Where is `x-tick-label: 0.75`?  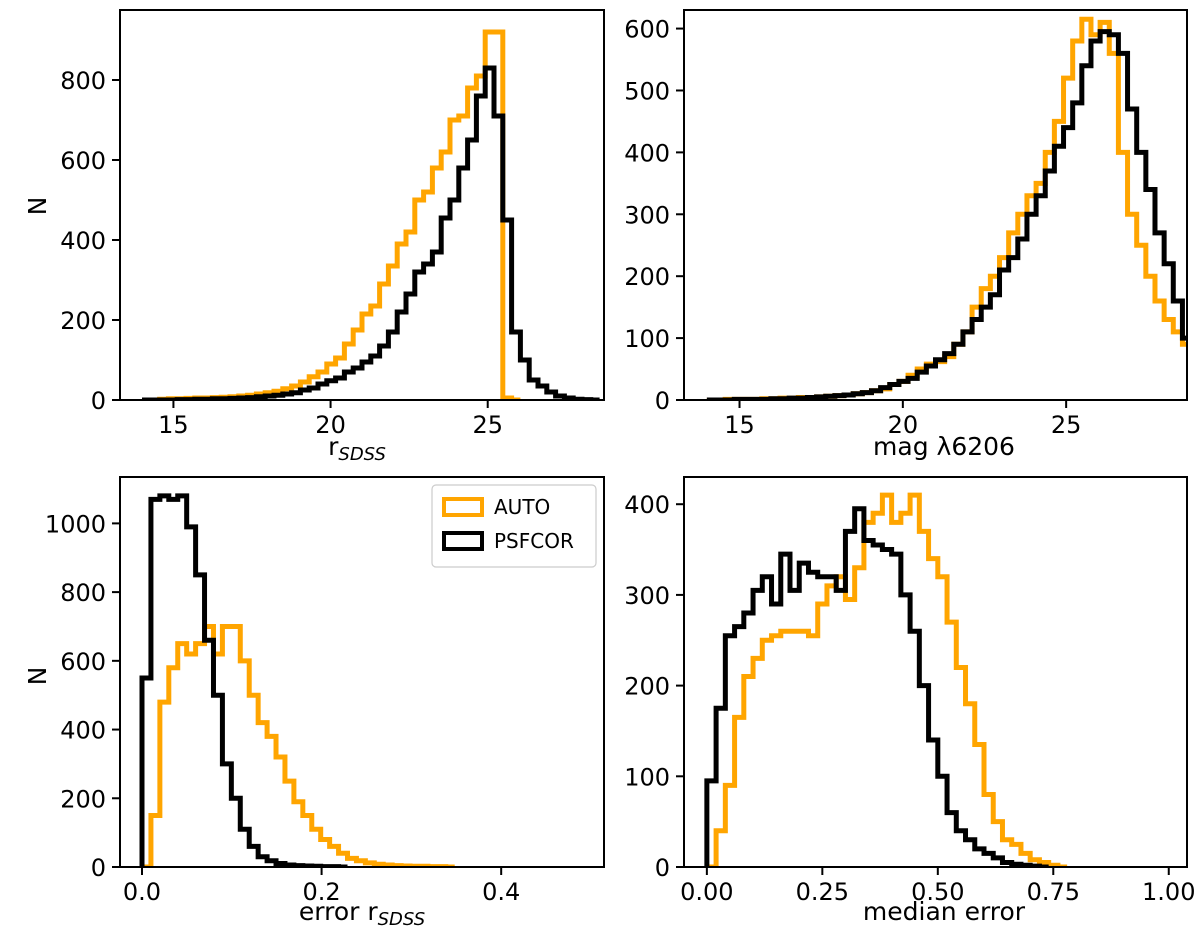
x-tick-label: 0.75 is located at coordinates (1053, 892).